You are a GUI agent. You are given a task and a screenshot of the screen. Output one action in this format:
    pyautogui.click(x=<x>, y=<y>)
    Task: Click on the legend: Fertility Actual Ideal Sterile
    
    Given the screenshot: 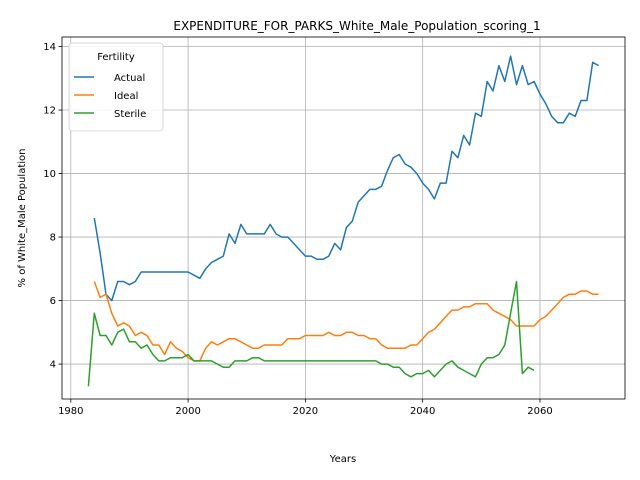 What is the action you would take?
    pyautogui.click(x=116, y=87)
    